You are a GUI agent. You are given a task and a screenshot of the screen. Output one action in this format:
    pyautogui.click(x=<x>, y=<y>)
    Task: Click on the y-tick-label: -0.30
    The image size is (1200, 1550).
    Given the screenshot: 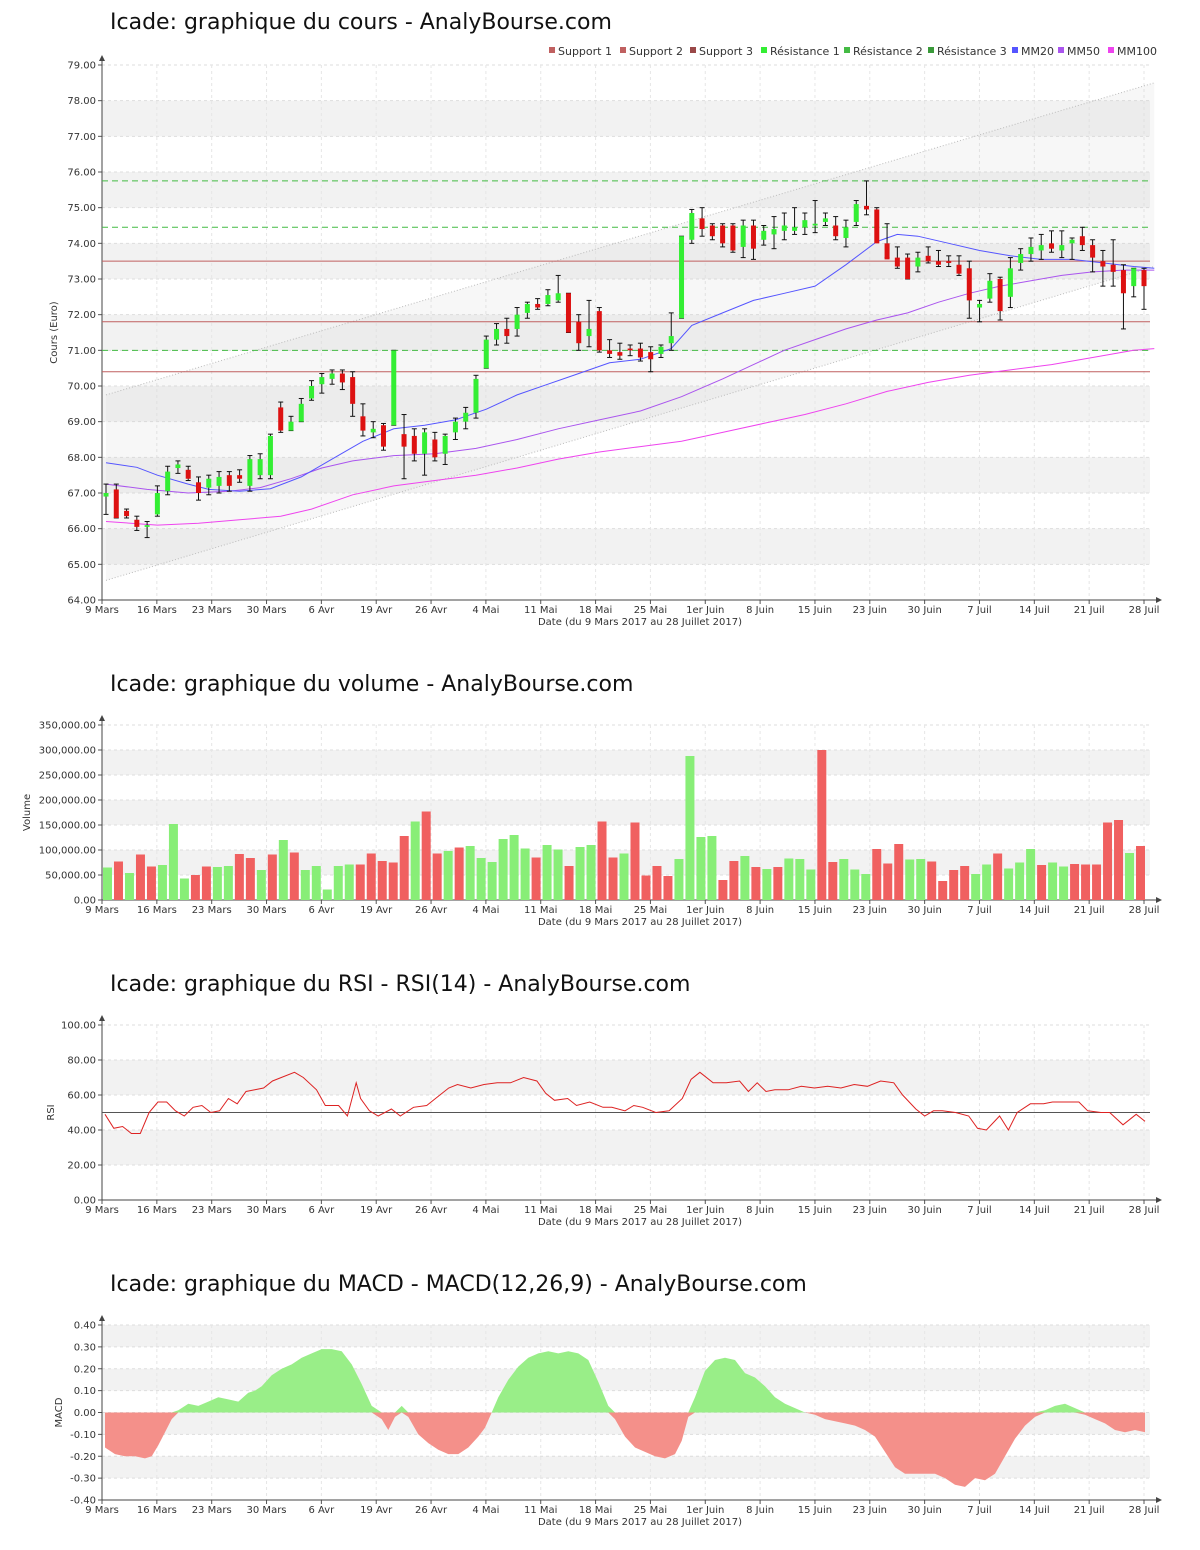 What is the action you would take?
    pyautogui.click(x=83, y=1479)
    